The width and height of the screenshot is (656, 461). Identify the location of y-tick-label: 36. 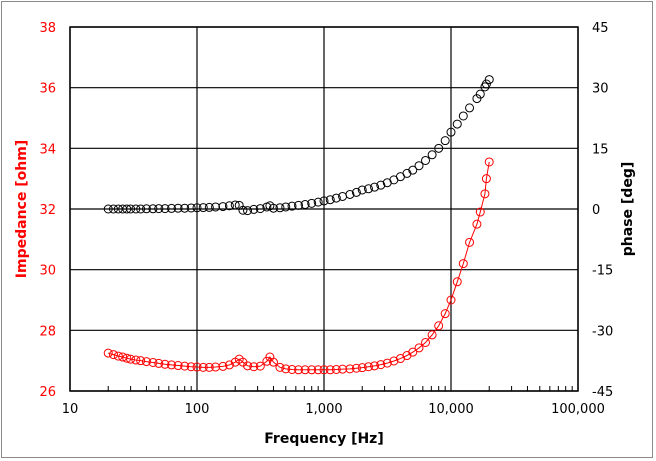
(47, 89).